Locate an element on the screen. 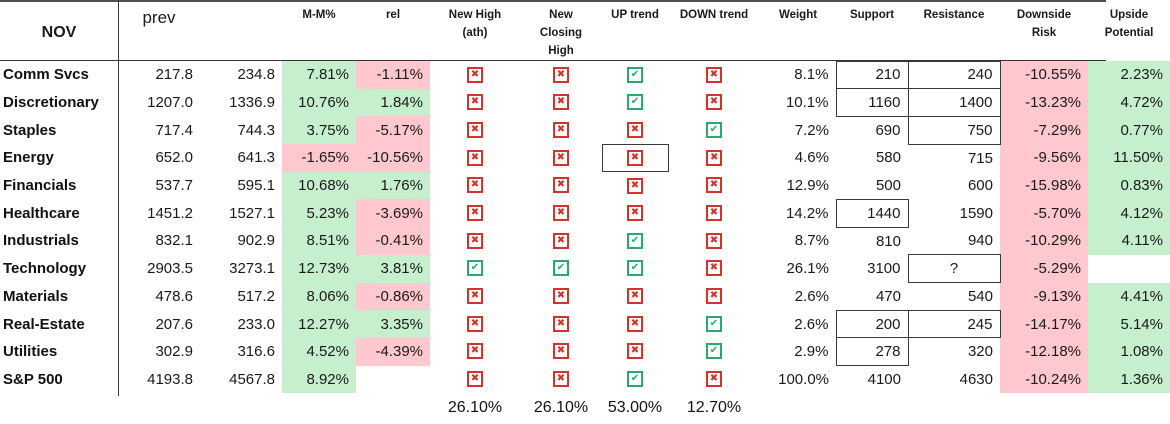 The width and height of the screenshot is (1170, 424). cell-downside-risk: -13.23% is located at coordinates (1044, 102).